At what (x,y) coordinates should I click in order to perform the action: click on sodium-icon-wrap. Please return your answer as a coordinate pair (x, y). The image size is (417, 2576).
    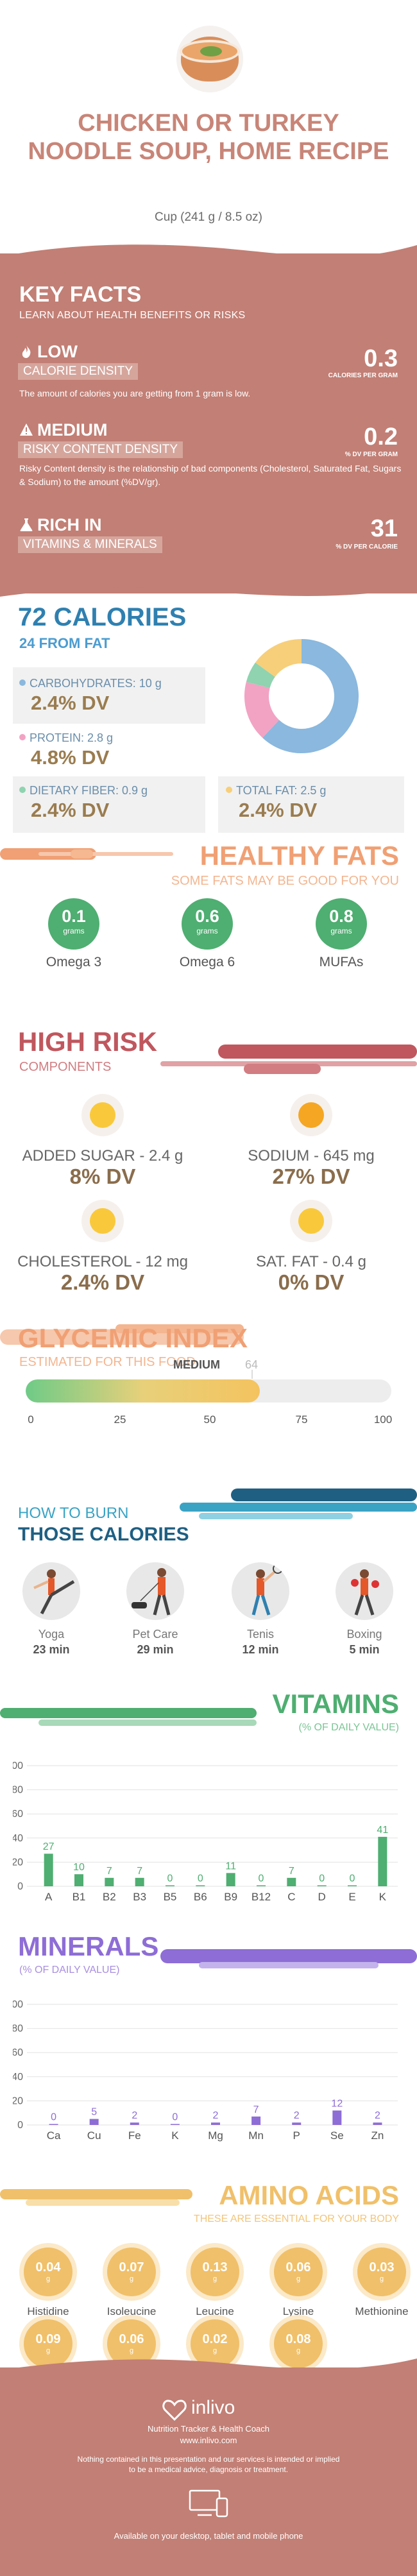
    Looking at the image, I should click on (311, 1115).